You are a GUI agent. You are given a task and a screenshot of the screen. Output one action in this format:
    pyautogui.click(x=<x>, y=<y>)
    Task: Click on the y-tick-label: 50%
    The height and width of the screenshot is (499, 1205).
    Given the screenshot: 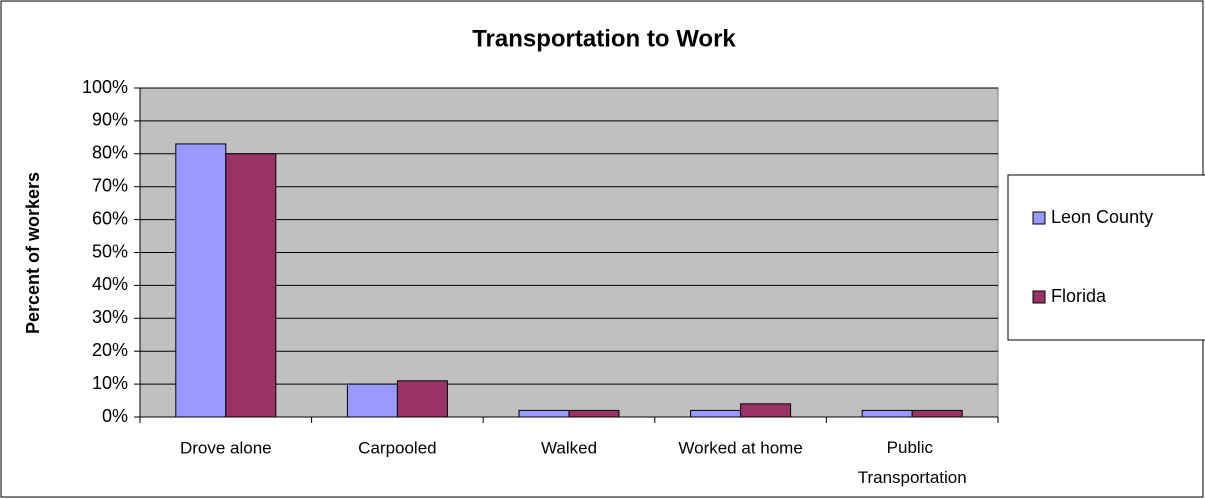 What is the action you would take?
    pyautogui.click(x=110, y=251)
    